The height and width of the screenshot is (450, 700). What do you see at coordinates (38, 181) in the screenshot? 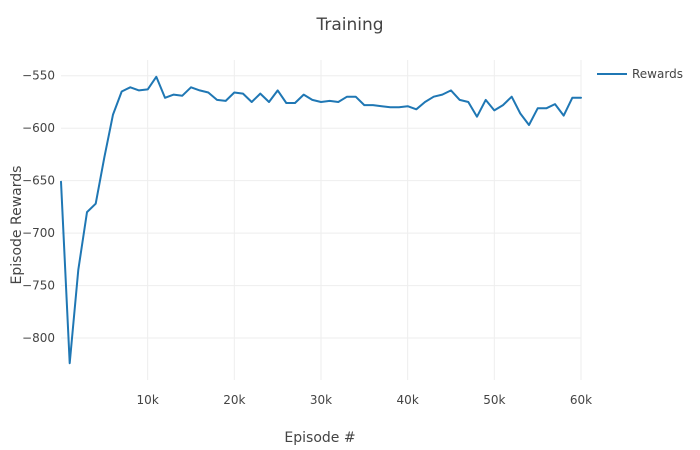
I see `y-tick-label: −650` at bounding box center [38, 181].